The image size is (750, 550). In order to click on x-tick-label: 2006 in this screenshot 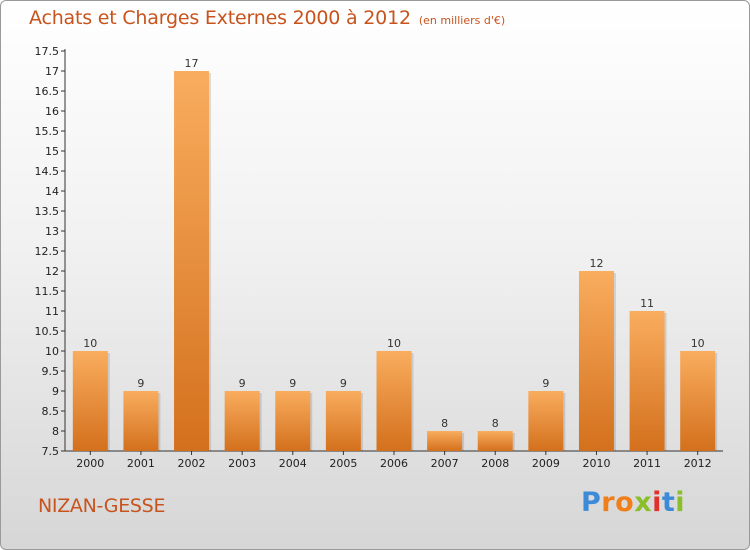, I will do `click(394, 463)`.